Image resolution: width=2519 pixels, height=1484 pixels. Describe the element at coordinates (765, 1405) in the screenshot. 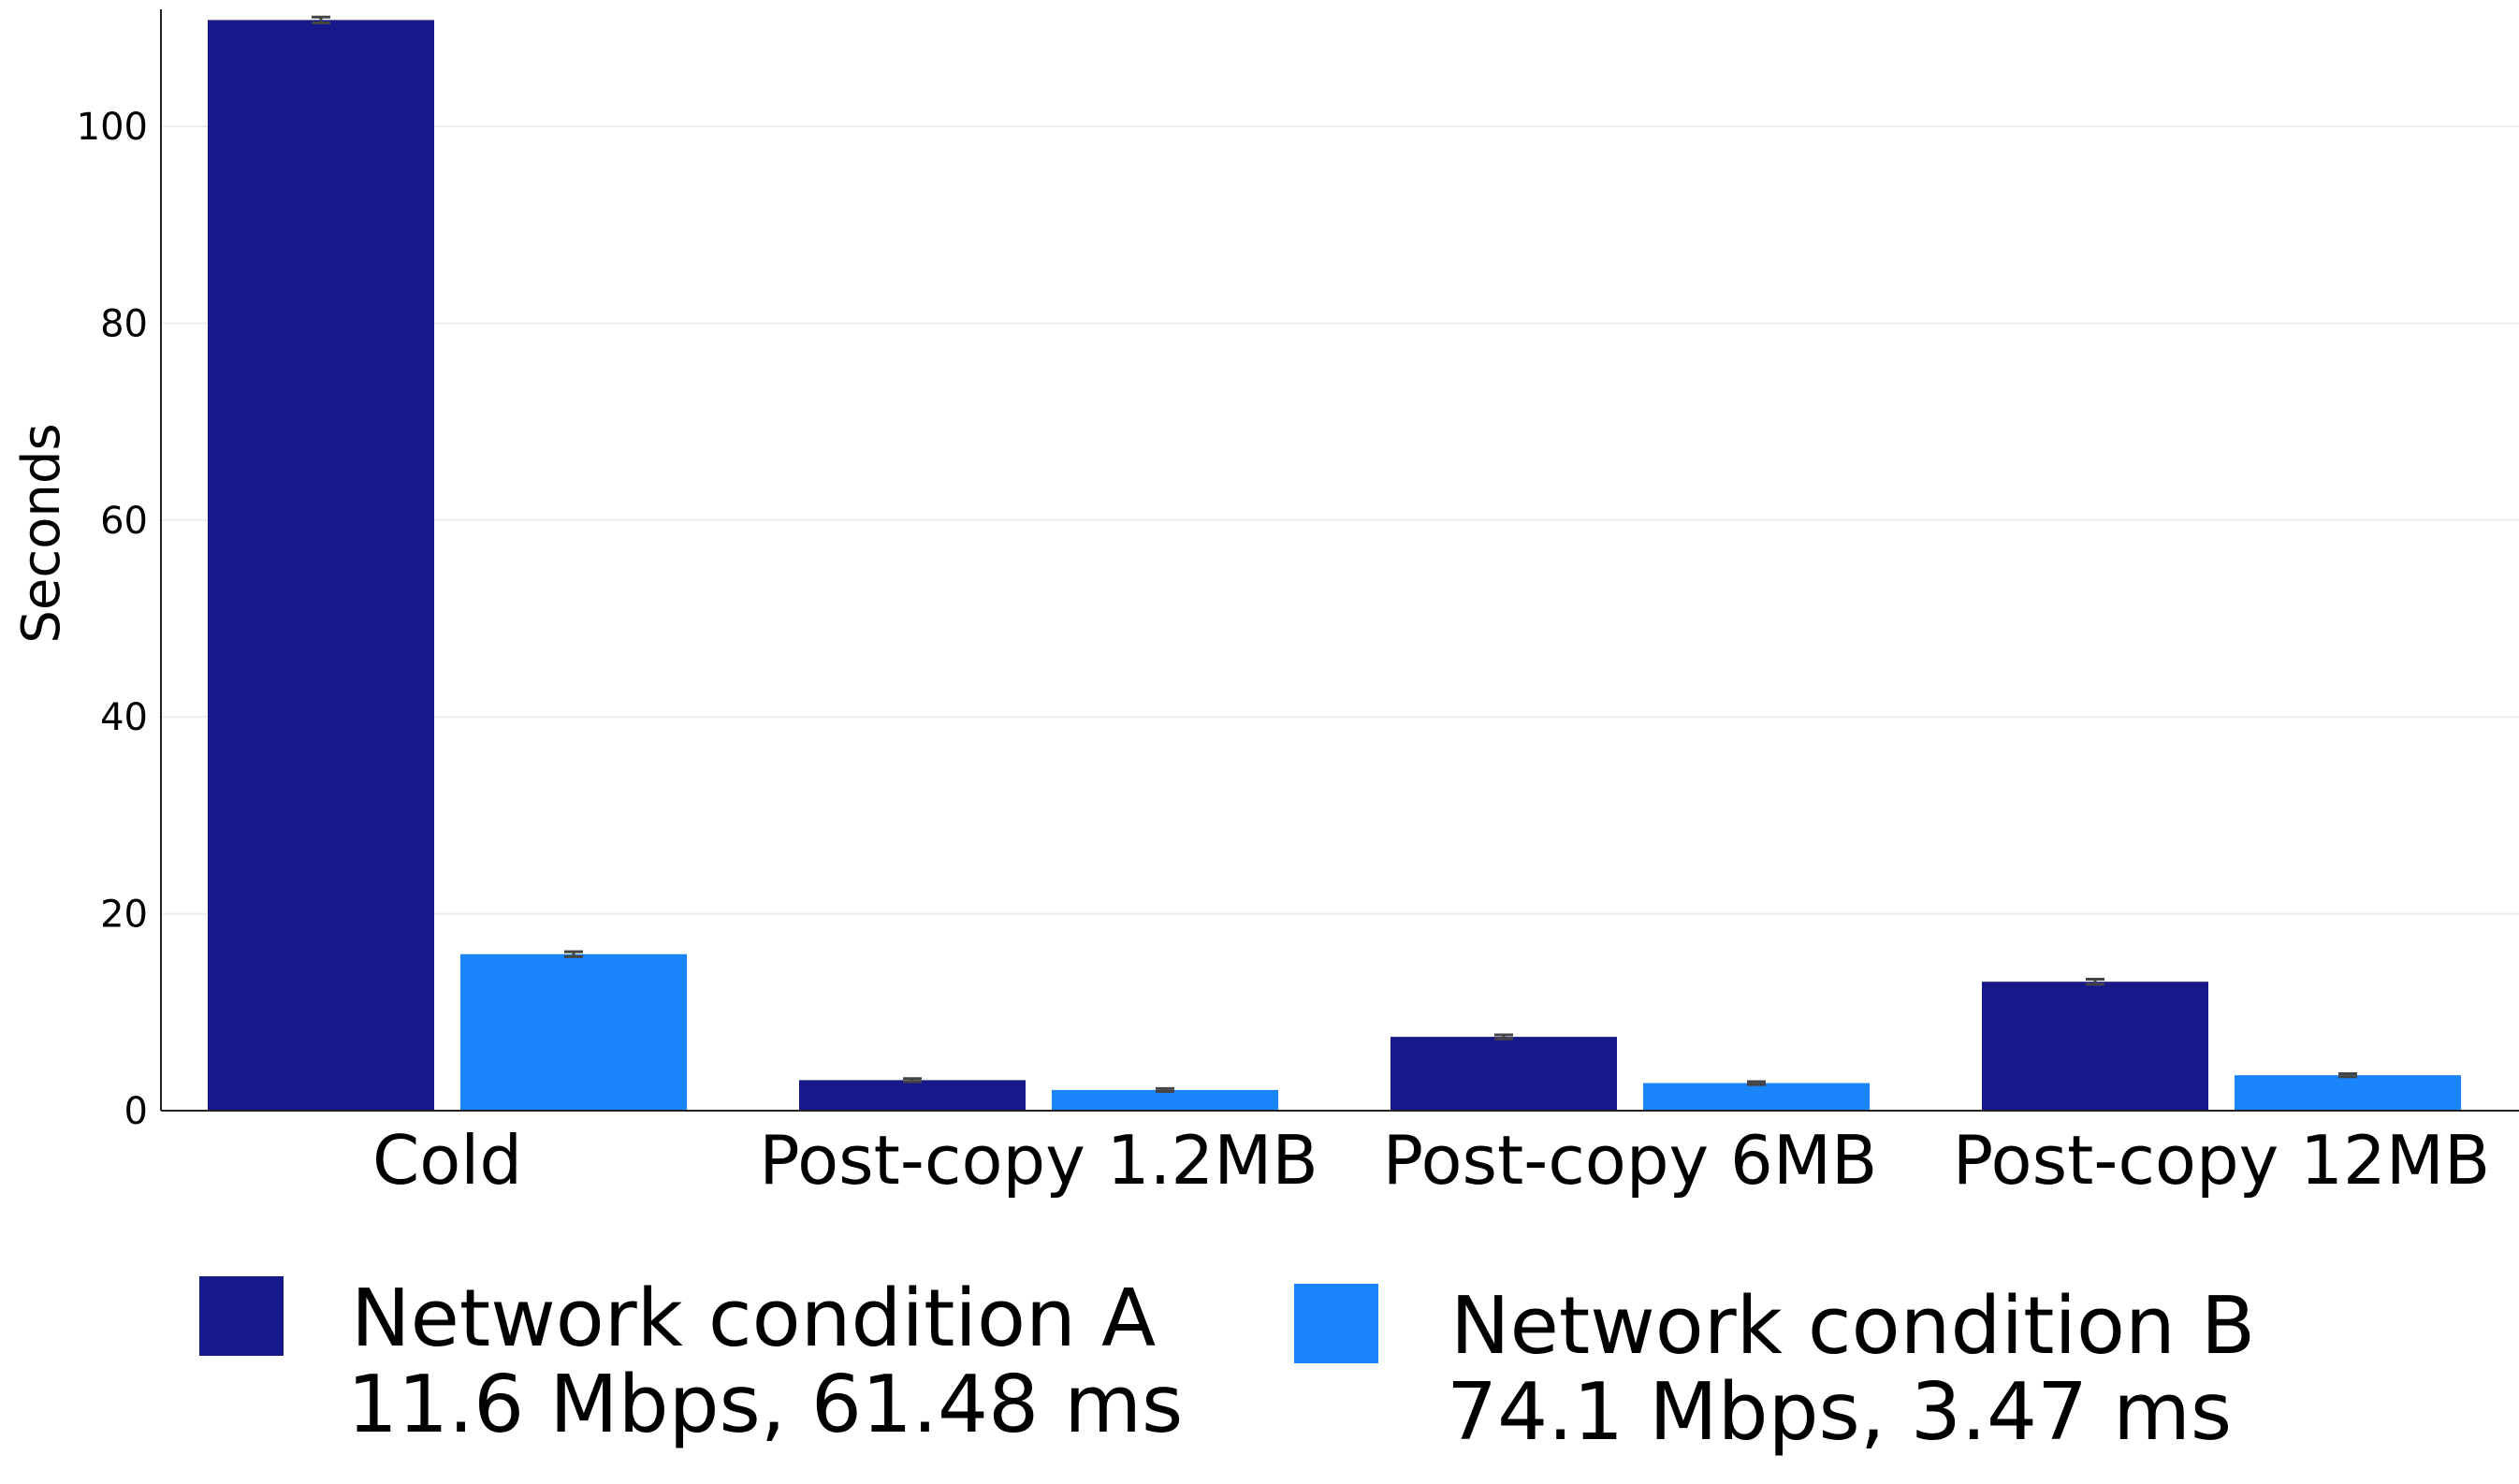

I see `legend-detail: 11.6 Mbps, 61.48 ms` at that location.